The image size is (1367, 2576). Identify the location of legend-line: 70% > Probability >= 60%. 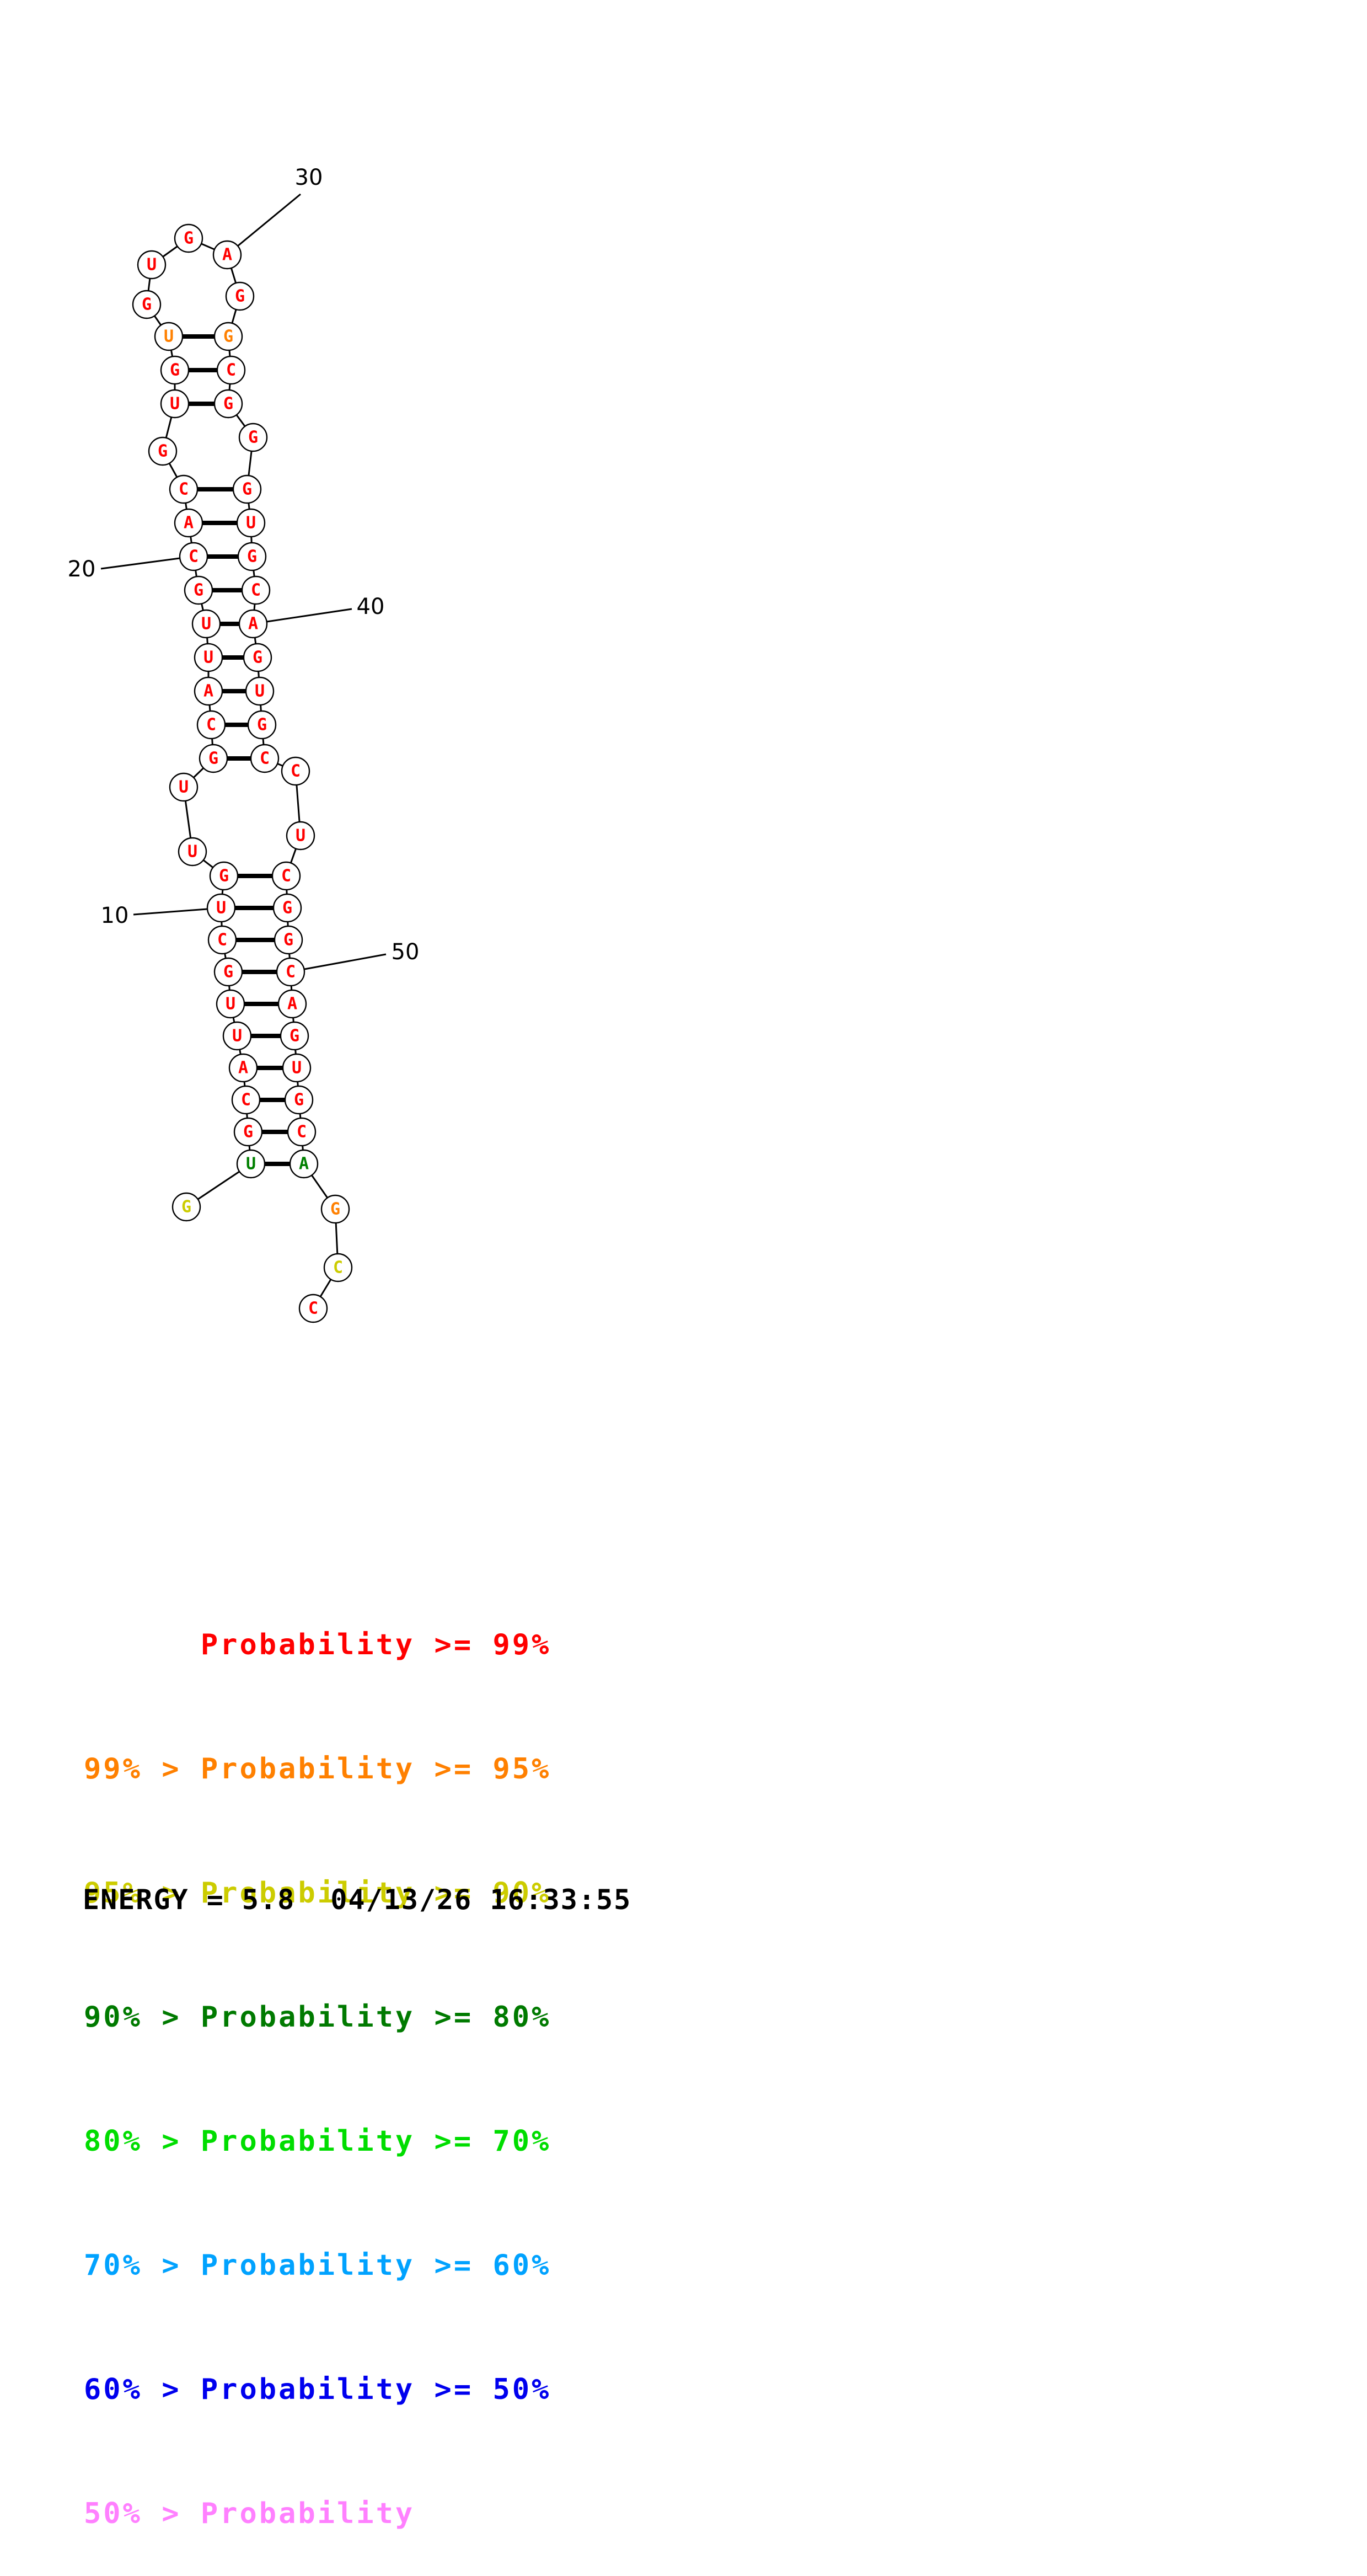
(318, 2265).